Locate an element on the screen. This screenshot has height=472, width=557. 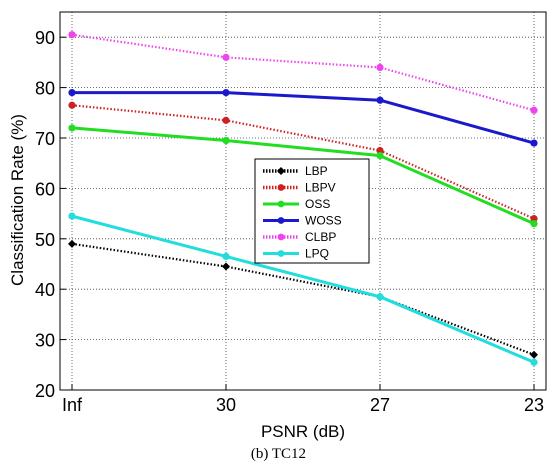
legend-entry: OSS is located at coordinates (296, 204).